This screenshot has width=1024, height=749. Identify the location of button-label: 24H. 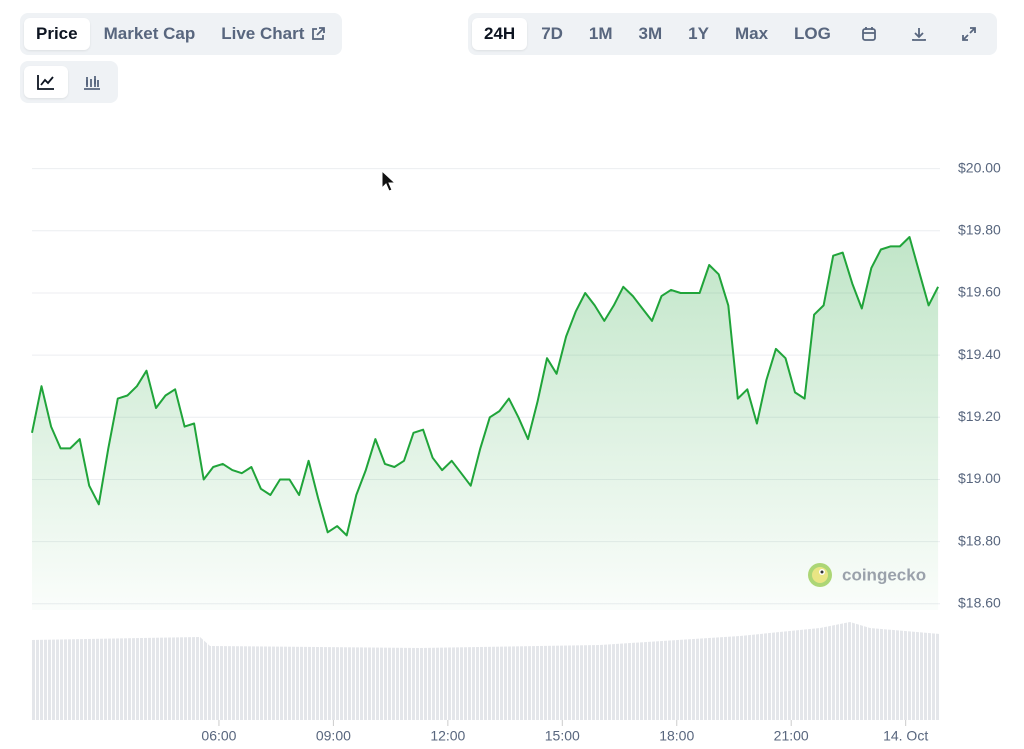
(500, 33).